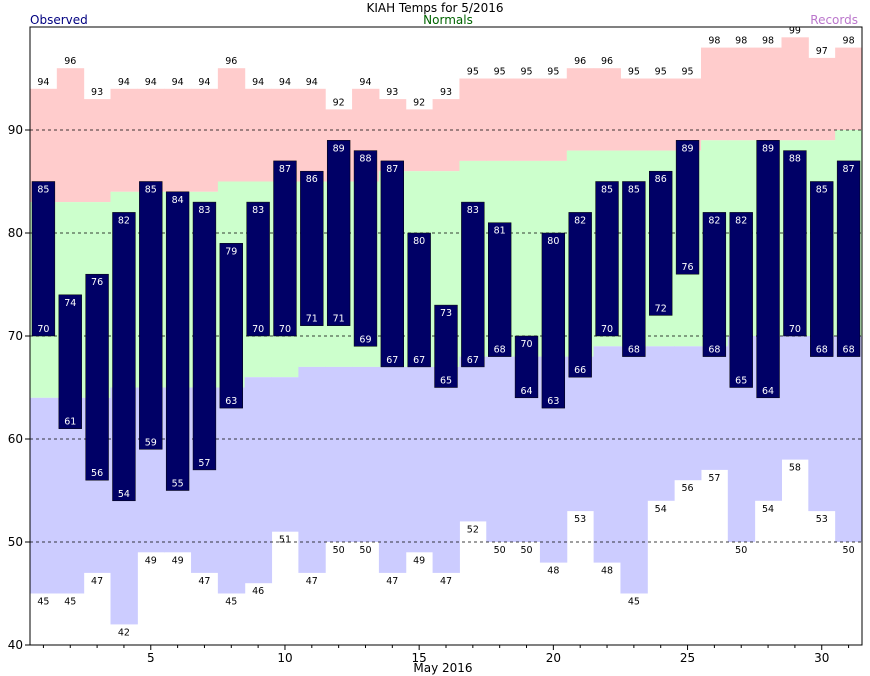  Describe the element at coordinates (231, 251) in the screenshot. I see `observed-high-label: 79` at that location.